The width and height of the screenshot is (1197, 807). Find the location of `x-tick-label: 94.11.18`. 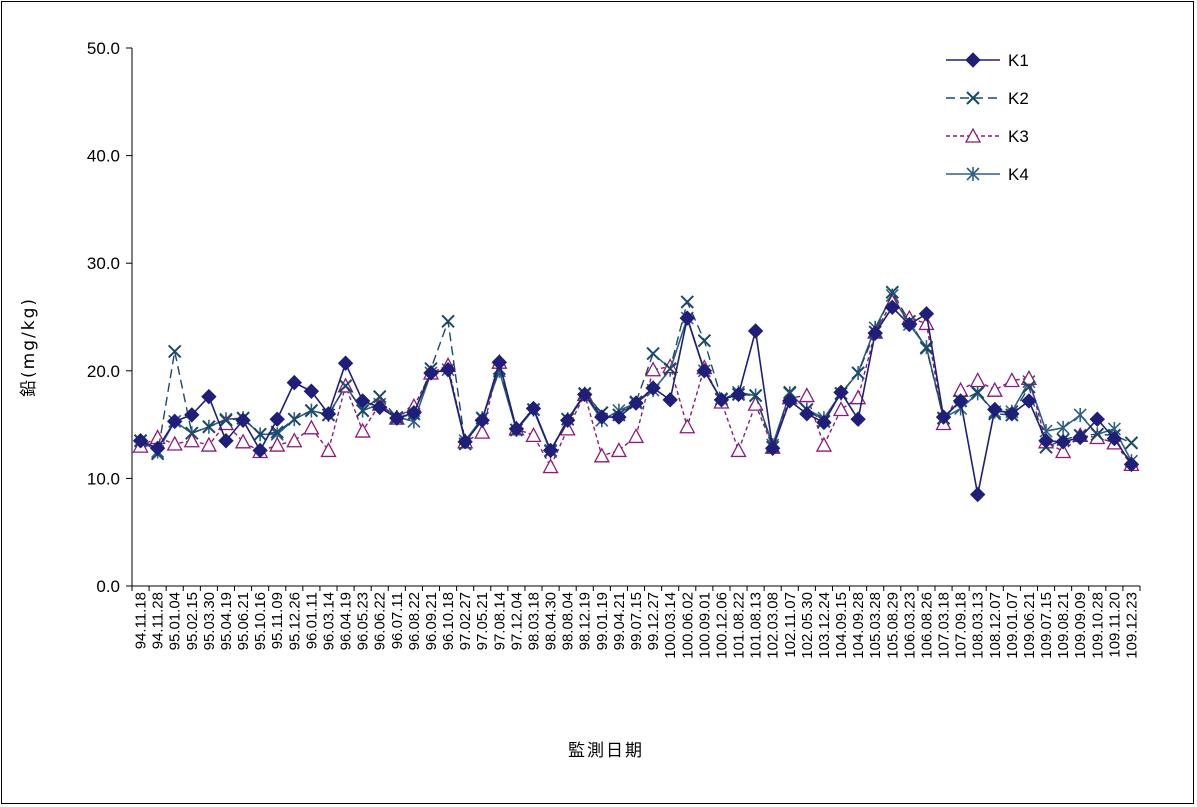

x-tick-label: 94.11.18 is located at coordinates (141, 620).